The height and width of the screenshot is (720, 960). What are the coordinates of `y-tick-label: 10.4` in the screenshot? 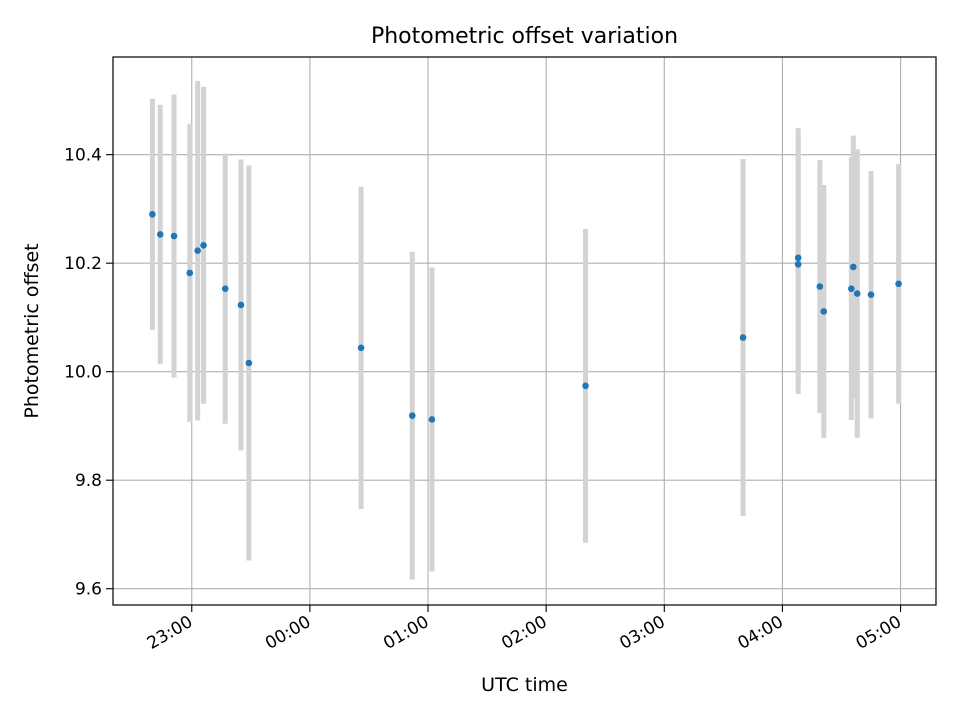 It's located at (83, 156).